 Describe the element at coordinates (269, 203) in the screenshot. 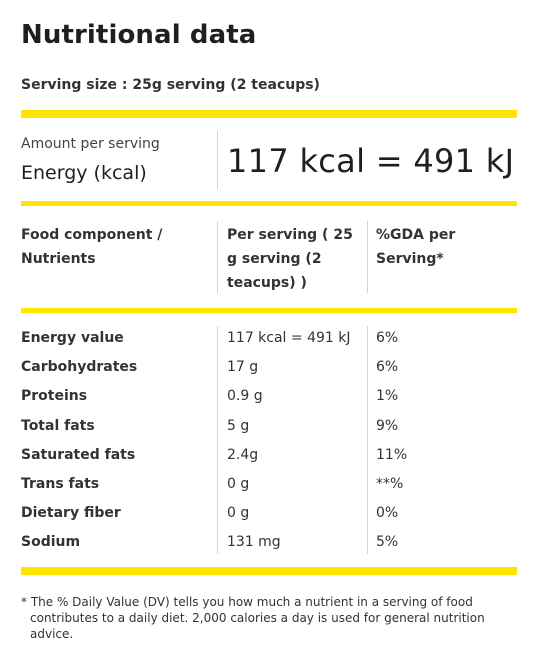

I see `divider-energy` at that location.